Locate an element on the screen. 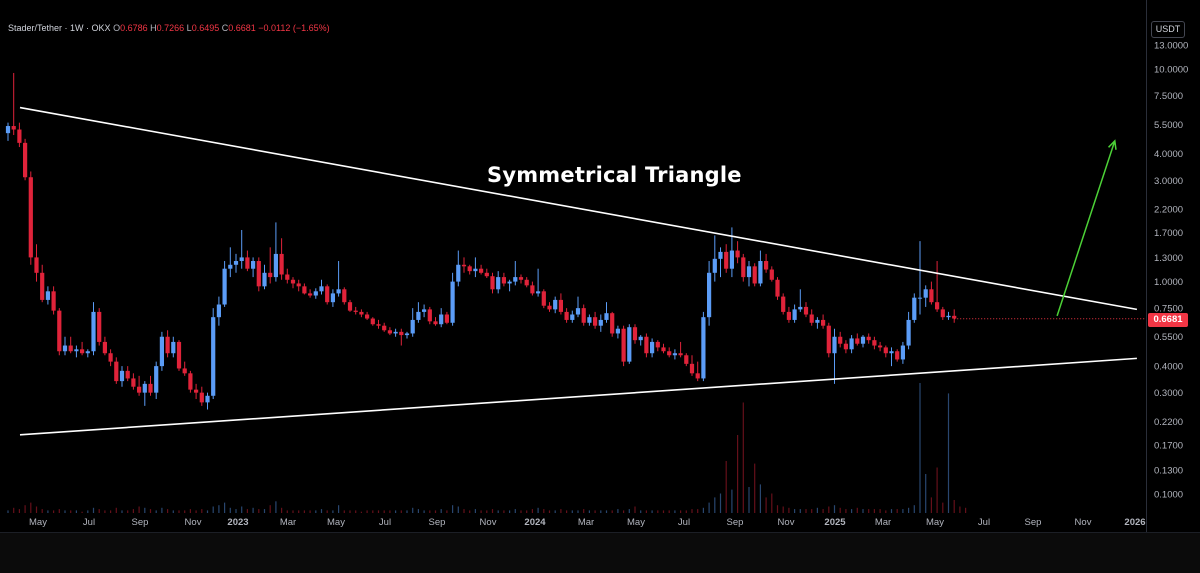 The width and height of the screenshot is (1200, 573). open-label: O is located at coordinates (117, 28).